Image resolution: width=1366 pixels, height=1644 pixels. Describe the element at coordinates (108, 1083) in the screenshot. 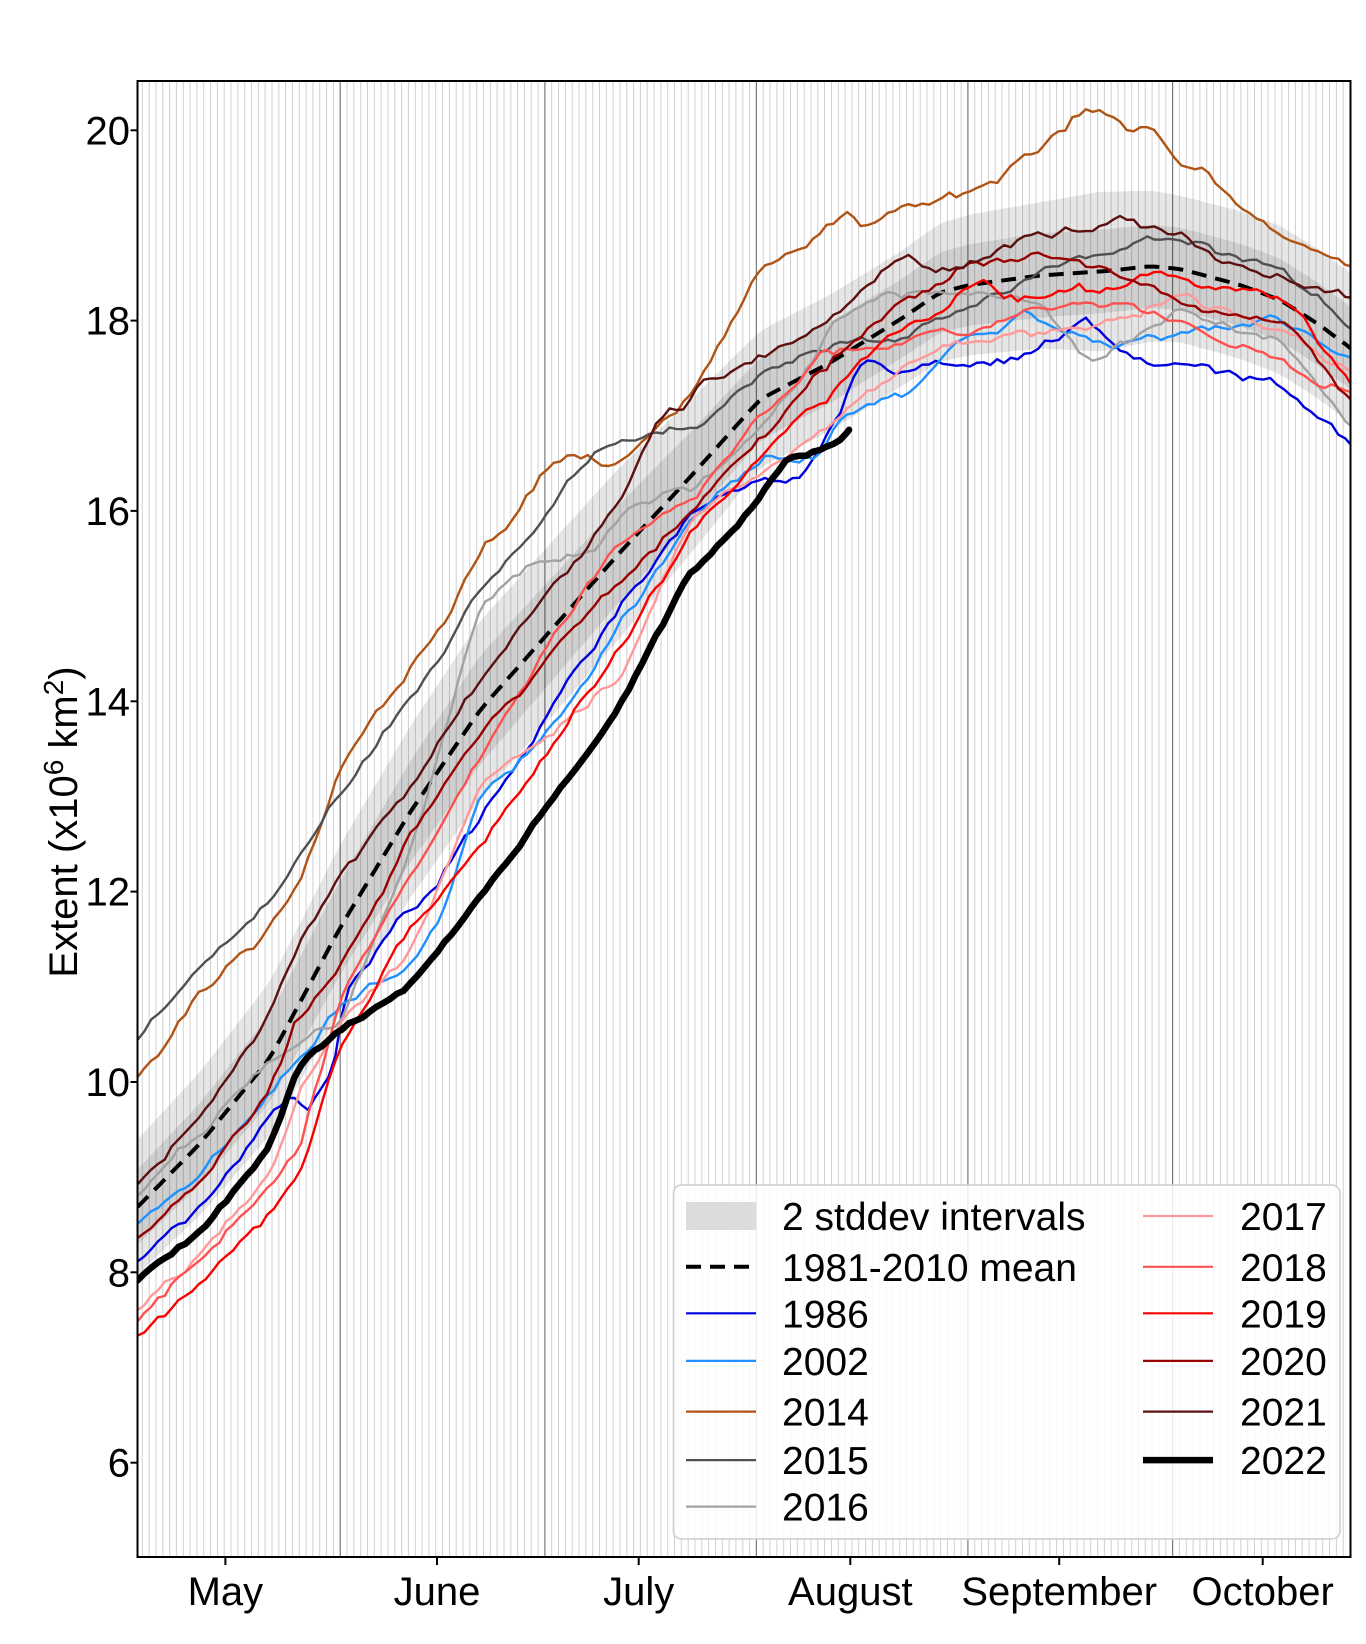

I see `svg-text: 10` at that location.